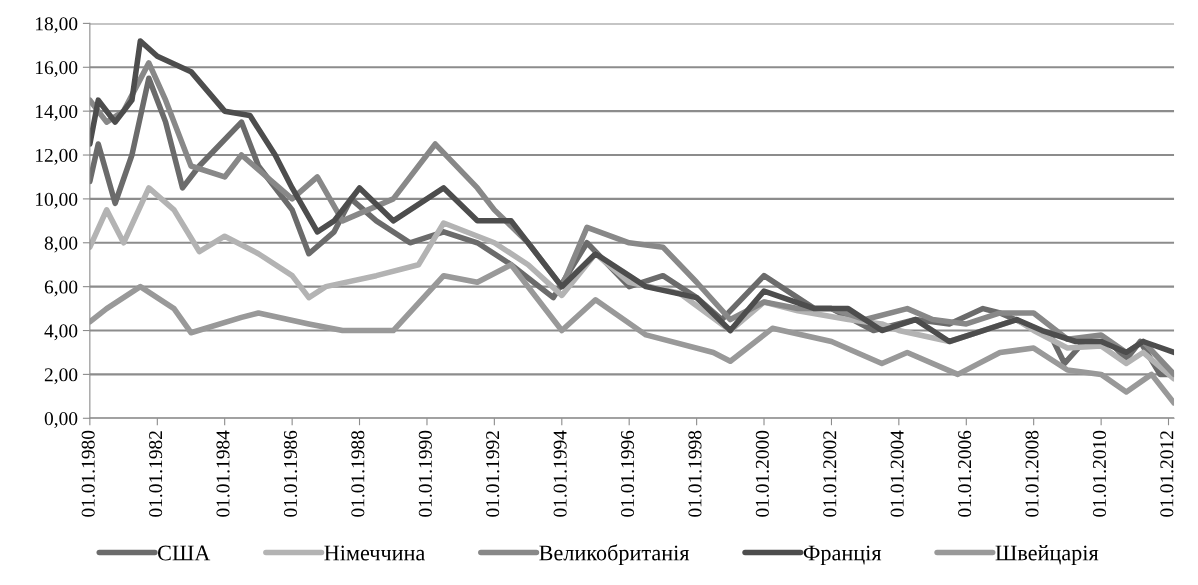 This screenshot has width=1198, height=585. What do you see at coordinates (627, 473) in the screenshot?
I see `x-tick-label: 01.01.1996` at bounding box center [627, 473].